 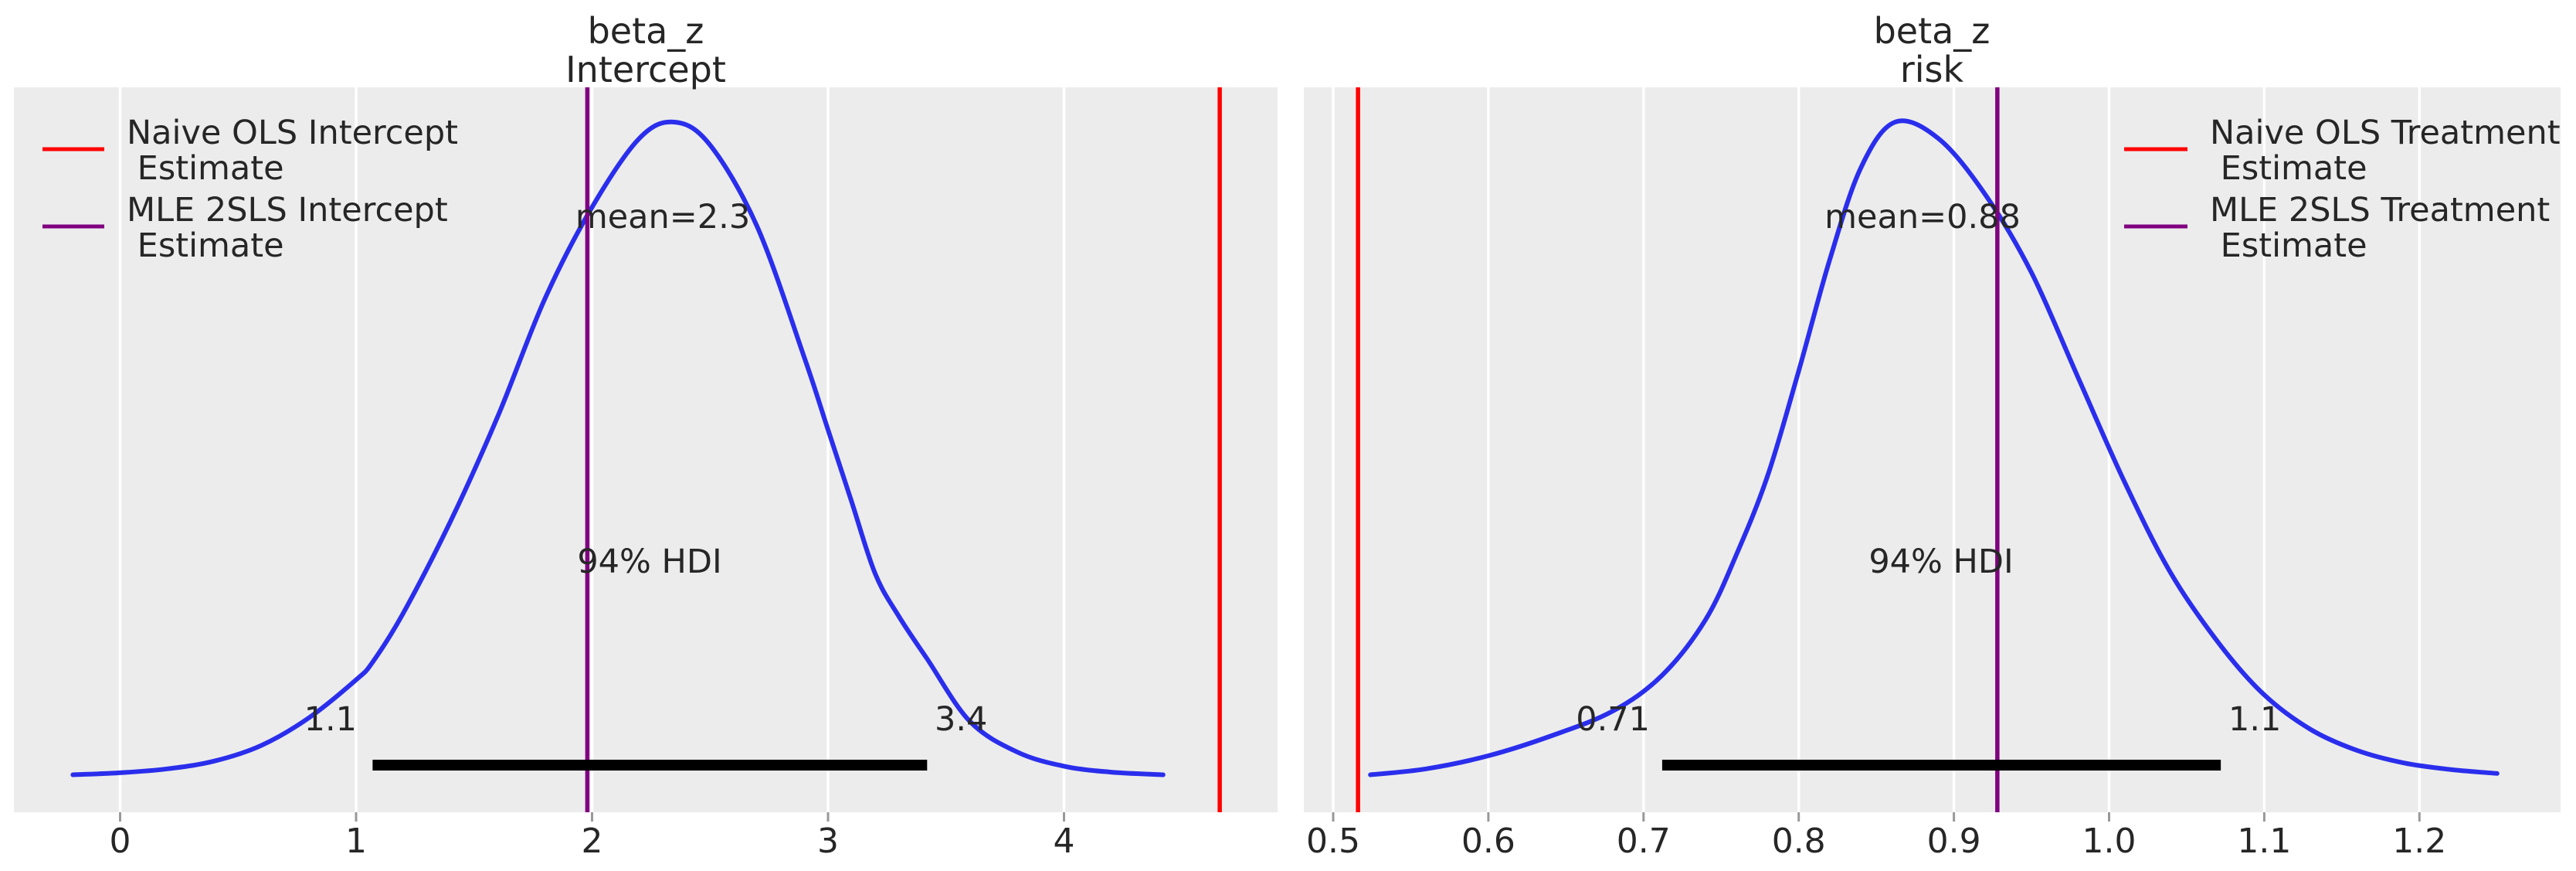 What do you see at coordinates (828, 842) in the screenshot?
I see `x-tick-label: 3` at bounding box center [828, 842].